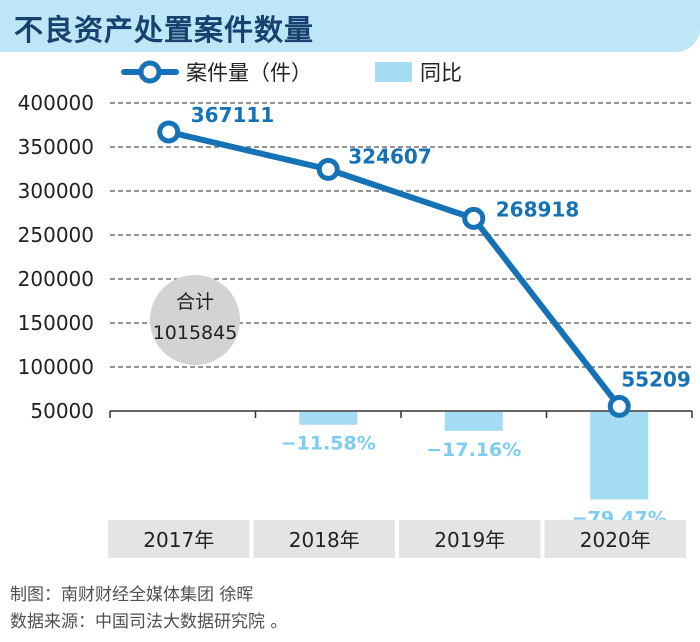 The height and width of the screenshot is (642, 700). What do you see at coordinates (473, 450) in the screenshot?
I see `yoy-bar-label: −17.16%` at bounding box center [473, 450].